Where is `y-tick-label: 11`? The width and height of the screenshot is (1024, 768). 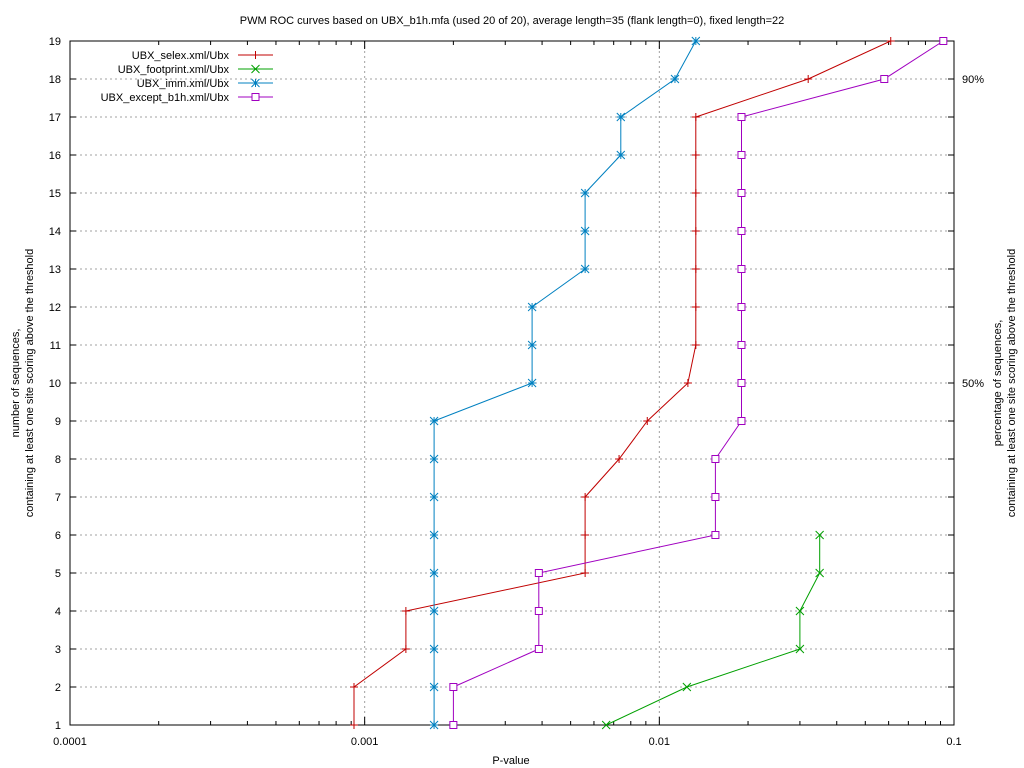
y-tick-label: 11 is located at coordinates (55, 346).